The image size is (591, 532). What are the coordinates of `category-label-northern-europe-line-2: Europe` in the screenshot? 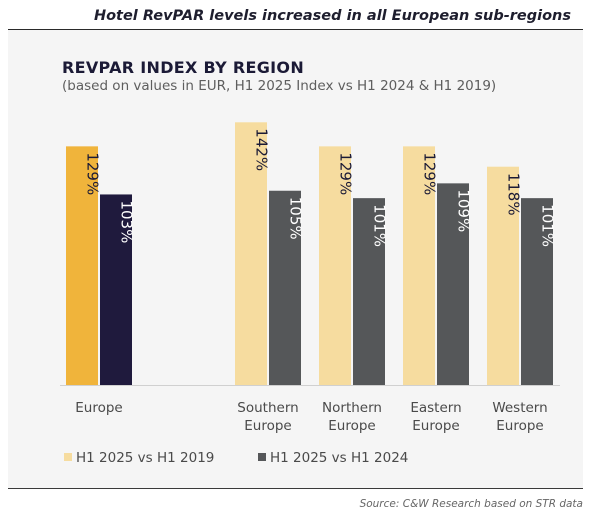 It's located at (351, 426).